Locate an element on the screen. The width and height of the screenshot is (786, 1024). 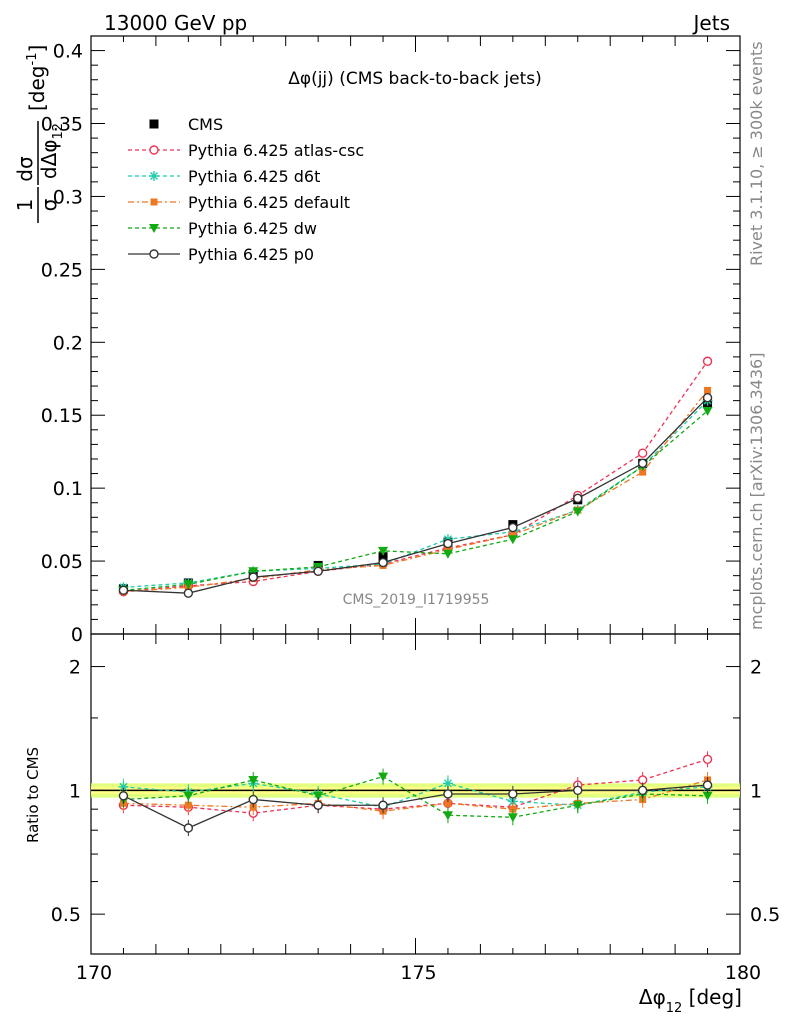
legend-label-d6t: Pythia 6.425 d6t is located at coordinates (254, 176).